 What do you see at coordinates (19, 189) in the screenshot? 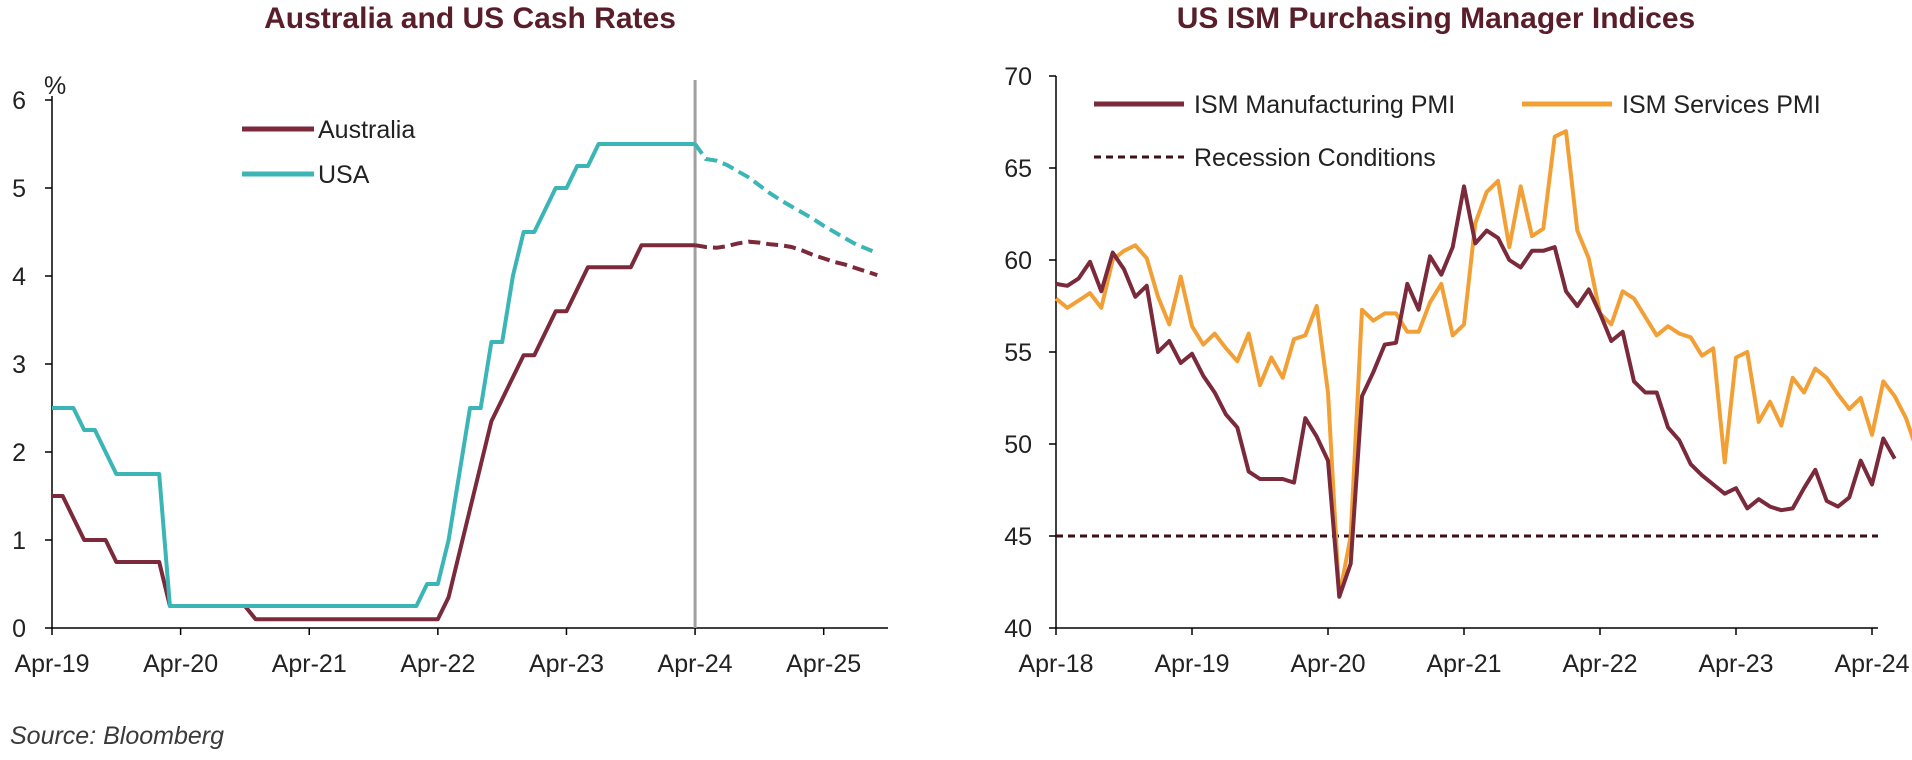
I see `y-tick-label: 5` at bounding box center [19, 189].